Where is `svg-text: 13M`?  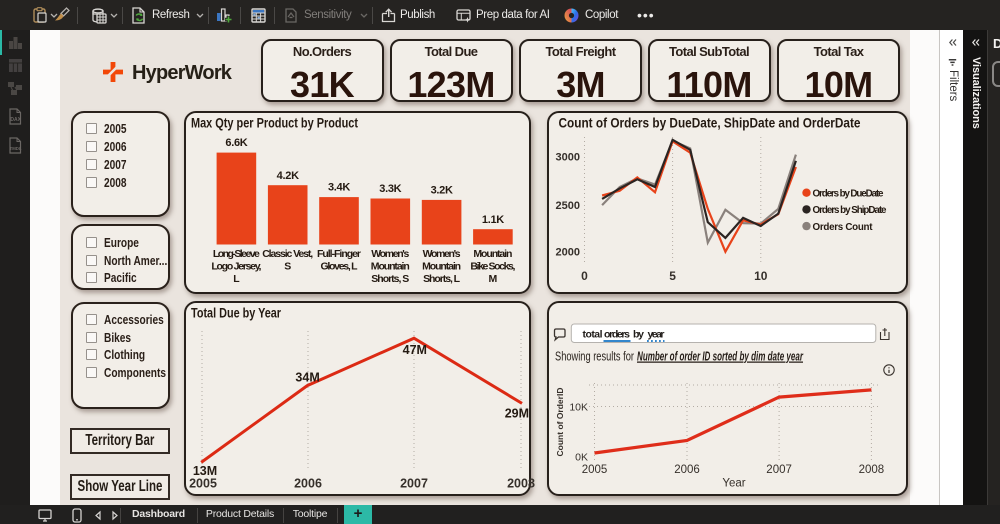 svg-text: 13M is located at coordinates (205, 471).